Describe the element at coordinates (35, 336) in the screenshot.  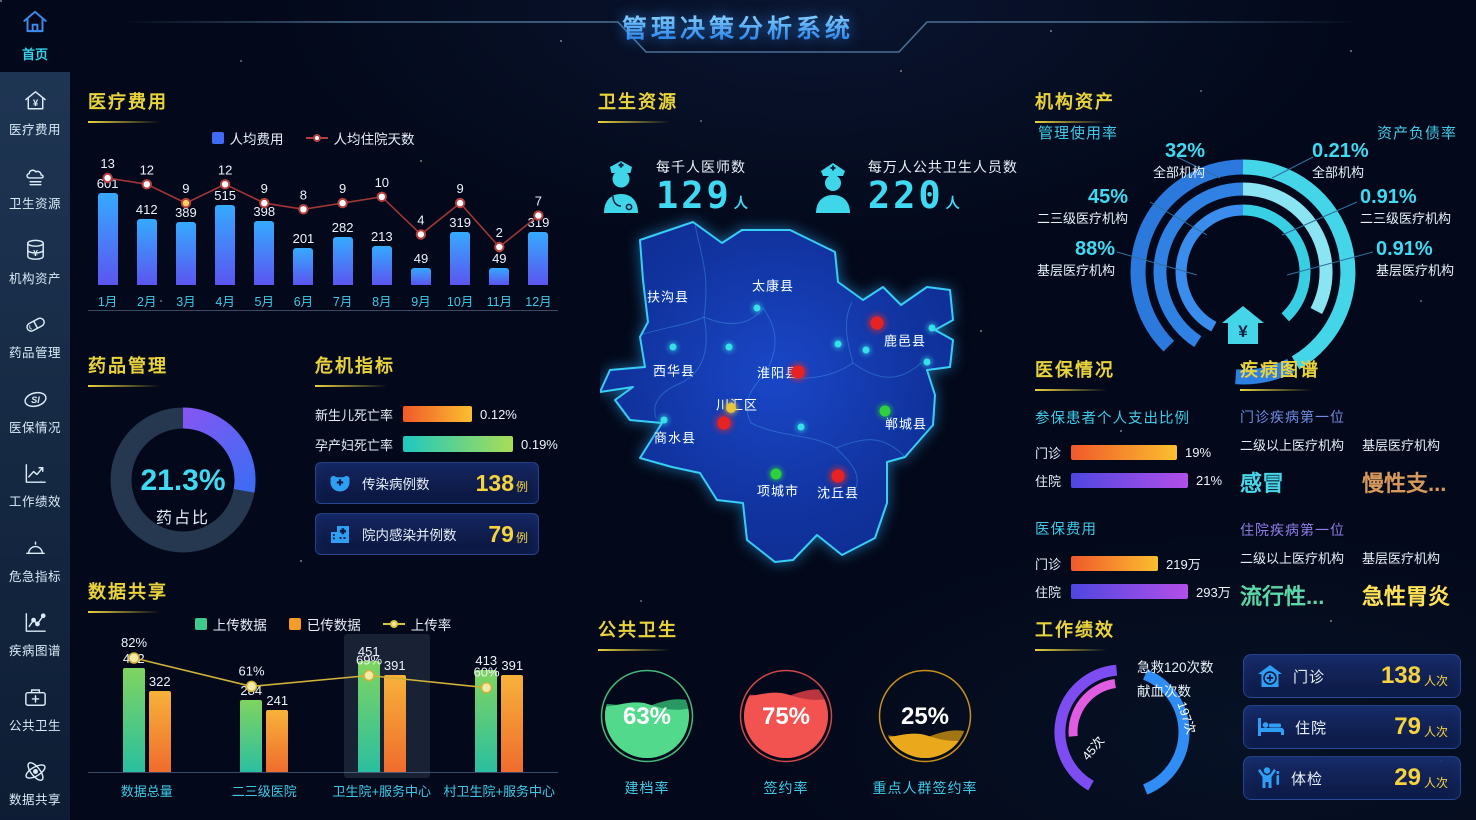
I see `sidebar-item-4: 药品管理` at that location.